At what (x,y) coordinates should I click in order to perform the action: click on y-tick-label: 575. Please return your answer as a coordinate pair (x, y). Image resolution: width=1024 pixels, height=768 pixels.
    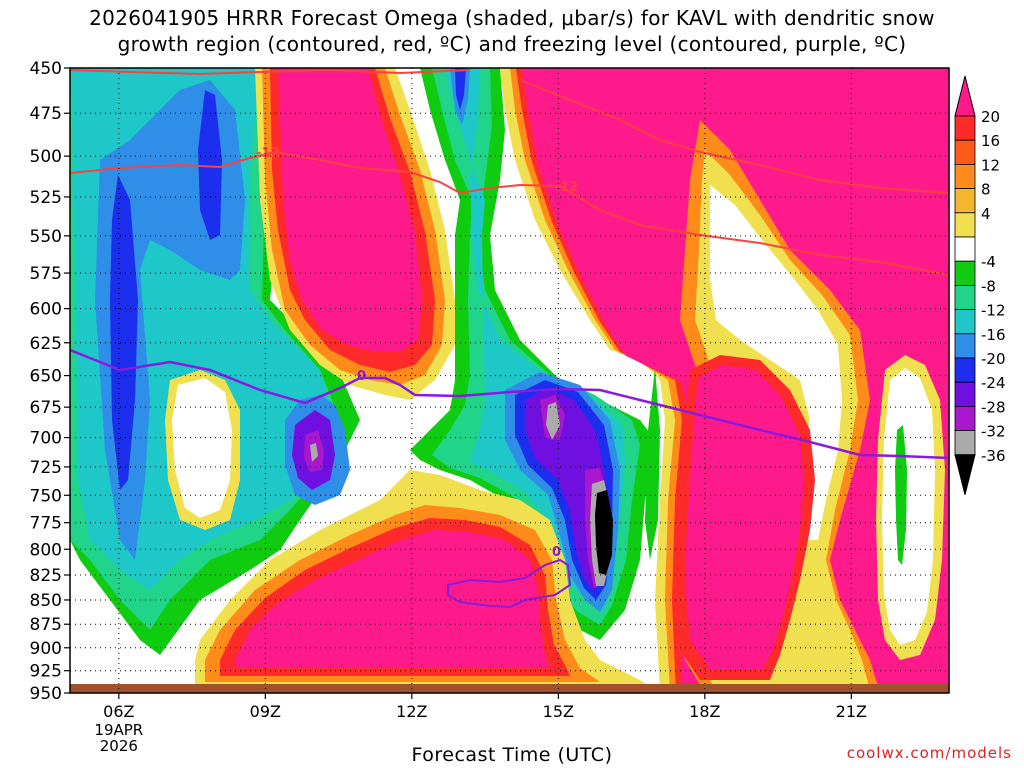
    Looking at the image, I should click on (46, 274).